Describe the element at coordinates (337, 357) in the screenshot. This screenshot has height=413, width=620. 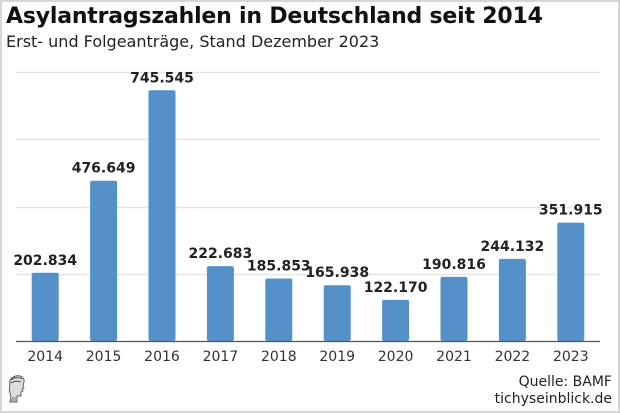
I see `x-tick-label-2019: 2019` at that location.